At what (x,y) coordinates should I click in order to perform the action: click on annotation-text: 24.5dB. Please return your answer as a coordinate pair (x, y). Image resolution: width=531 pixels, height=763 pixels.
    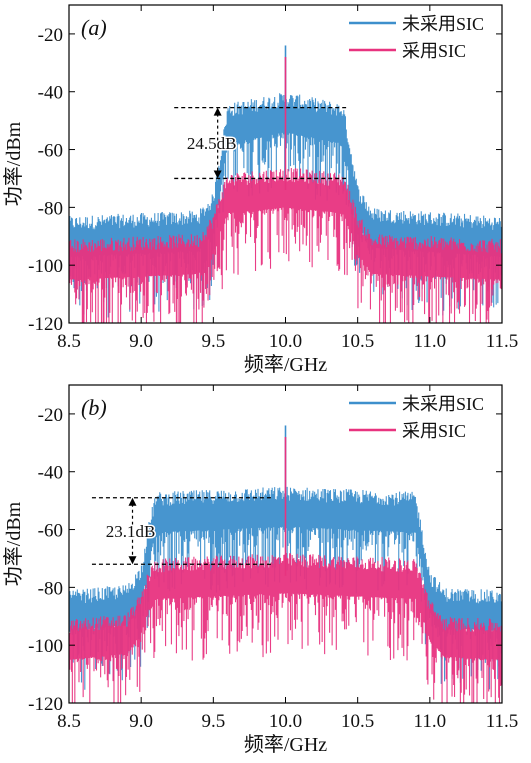
    Looking at the image, I should click on (212, 143).